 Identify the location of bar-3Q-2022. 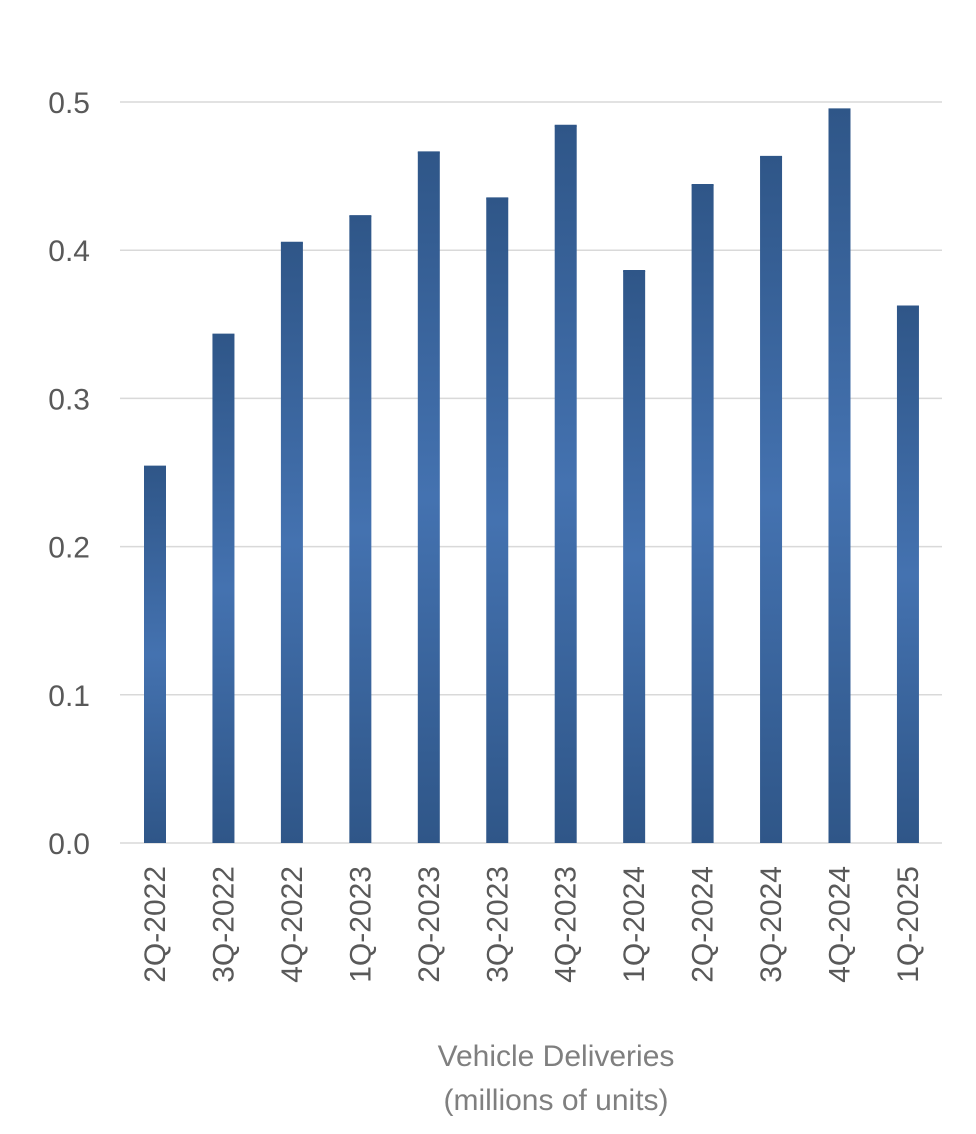
(223, 588).